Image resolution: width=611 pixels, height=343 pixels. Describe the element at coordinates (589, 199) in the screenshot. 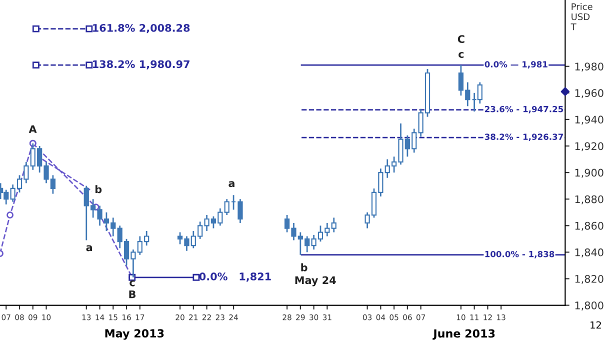

I see `y-tick-label: 1,880` at that location.